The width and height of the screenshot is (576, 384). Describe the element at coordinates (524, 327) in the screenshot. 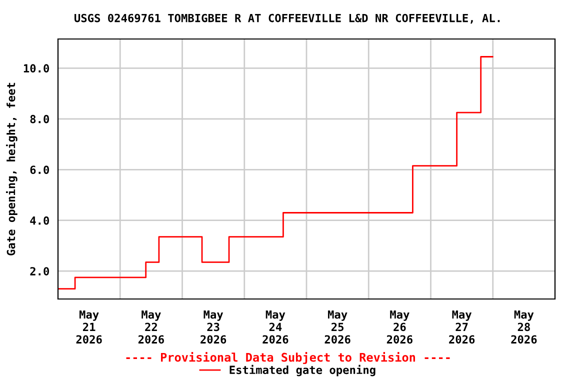

I see `x-tick-label: May 28 2026` at that location.